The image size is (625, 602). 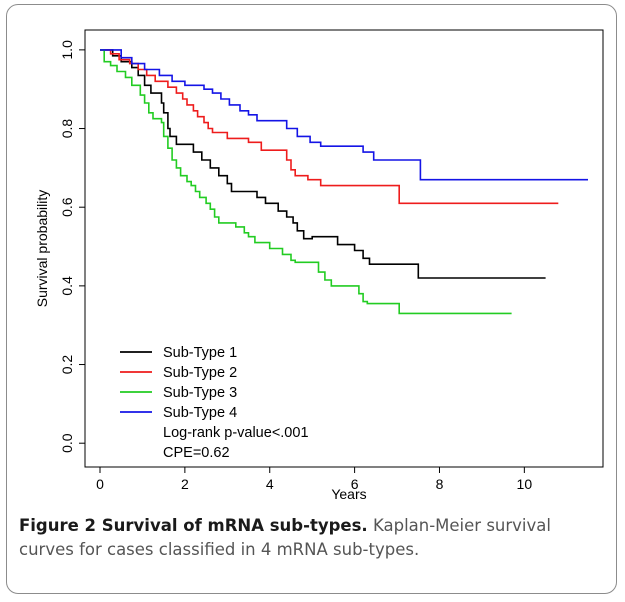 What do you see at coordinates (355, 484) in the screenshot?
I see `x-tick-label: 6` at bounding box center [355, 484].